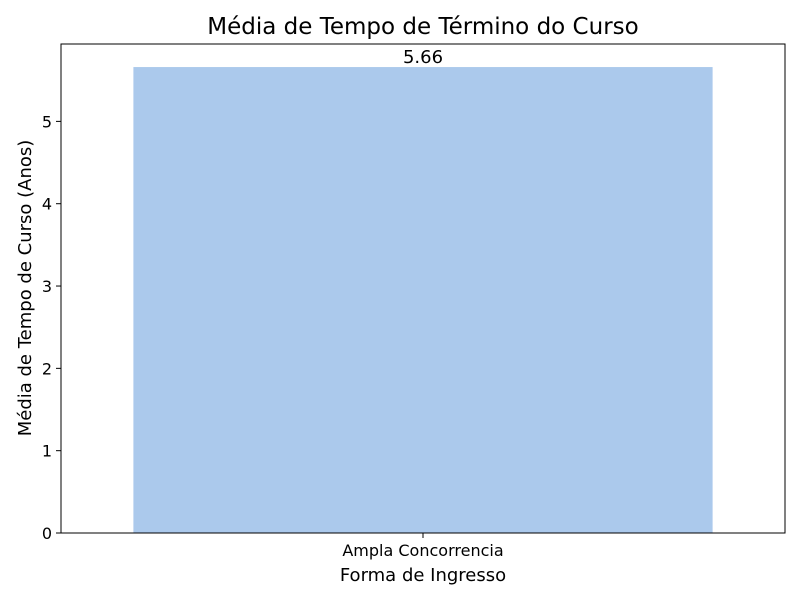 Image resolution: width=800 pixels, height=600 pixels. Describe the element at coordinates (47, 533) in the screenshot. I see `y-tick-label: 0` at that location.